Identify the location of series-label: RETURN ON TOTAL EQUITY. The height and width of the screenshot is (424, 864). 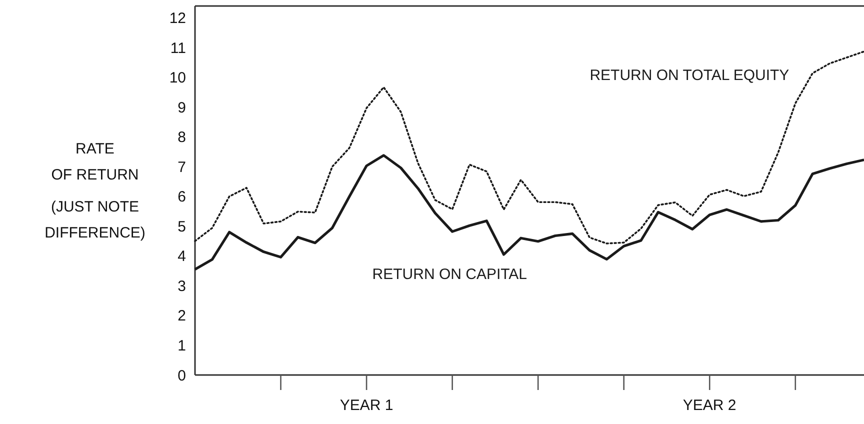
(690, 75).